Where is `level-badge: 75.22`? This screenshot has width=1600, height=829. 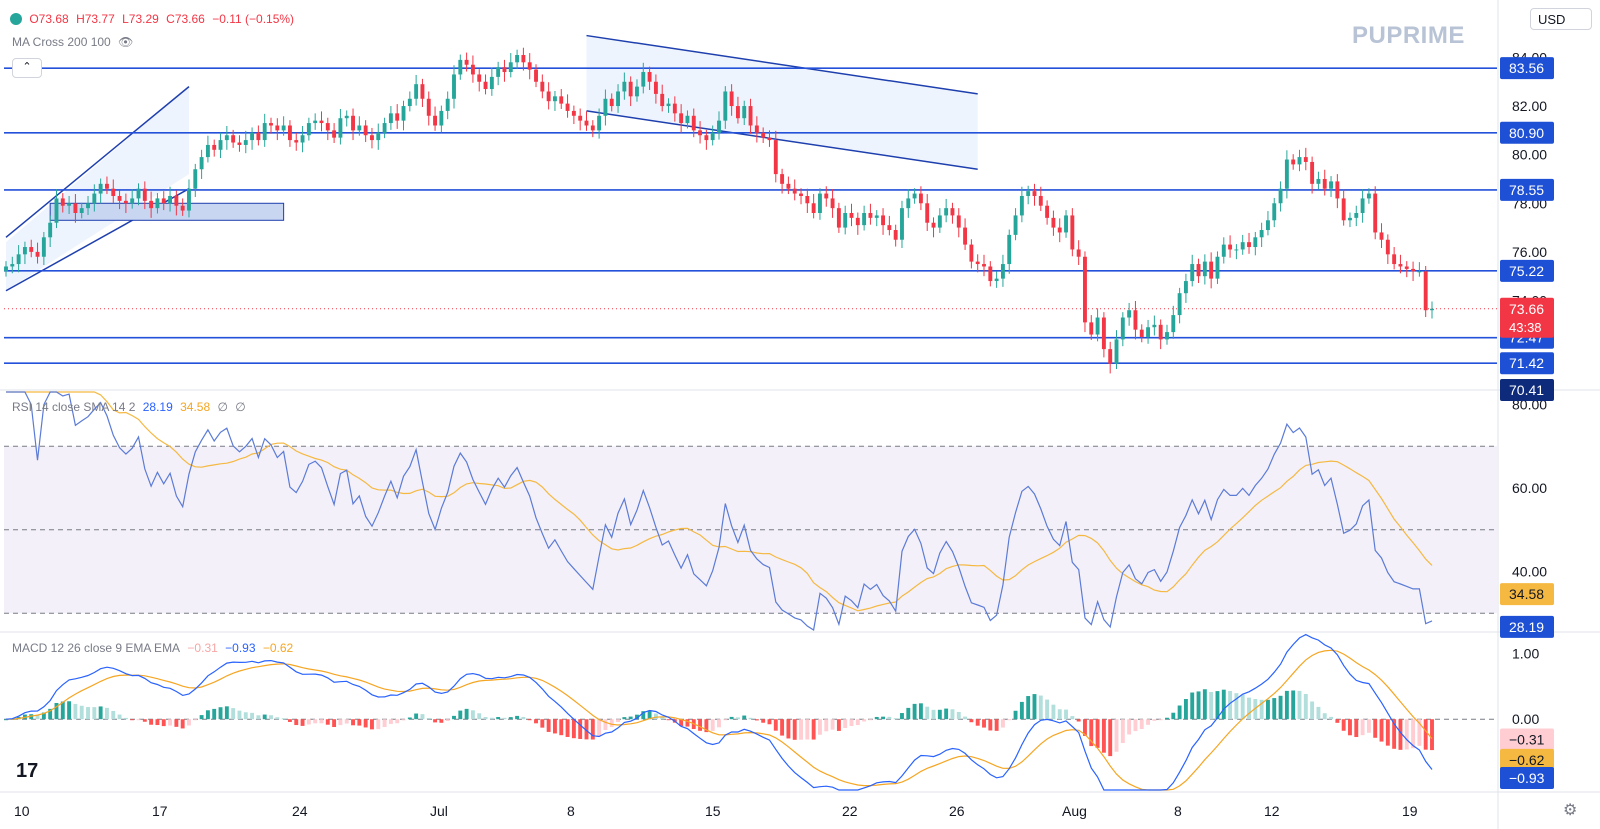 level-badge: 75.22 is located at coordinates (1527, 270).